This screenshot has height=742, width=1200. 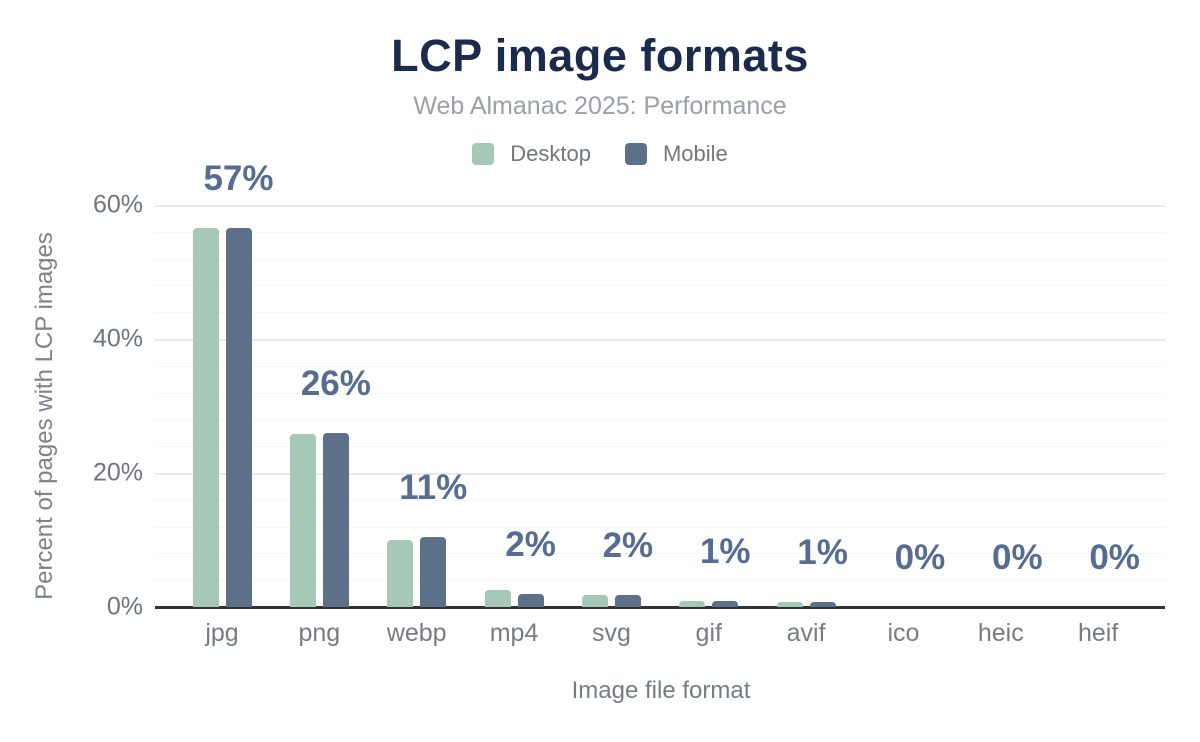 What do you see at coordinates (903, 633) in the screenshot?
I see `x-tick-ico: ico` at bounding box center [903, 633].